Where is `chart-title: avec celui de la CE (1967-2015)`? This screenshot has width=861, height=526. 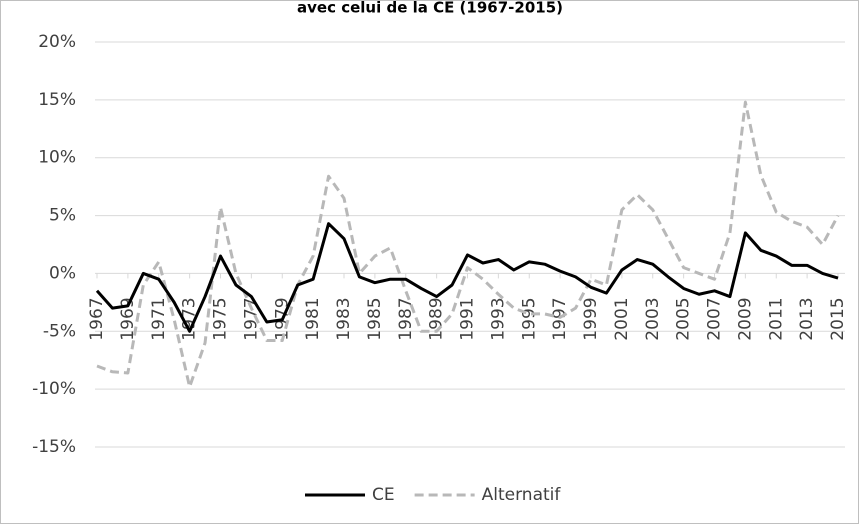 chart-title: avec celui de la CE (1967-2015) is located at coordinates (430, 8).